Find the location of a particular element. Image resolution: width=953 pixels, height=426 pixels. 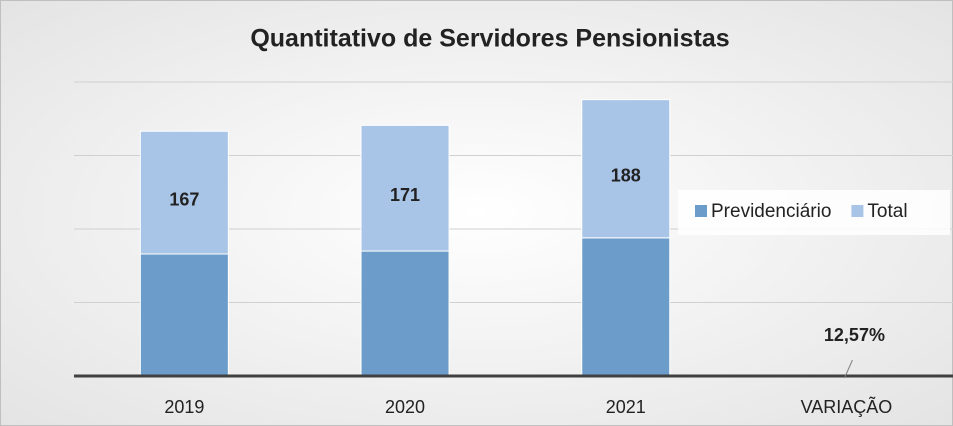

chart-title: Quantitativo de Servidores Pensionistas is located at coordinates (489, 39).